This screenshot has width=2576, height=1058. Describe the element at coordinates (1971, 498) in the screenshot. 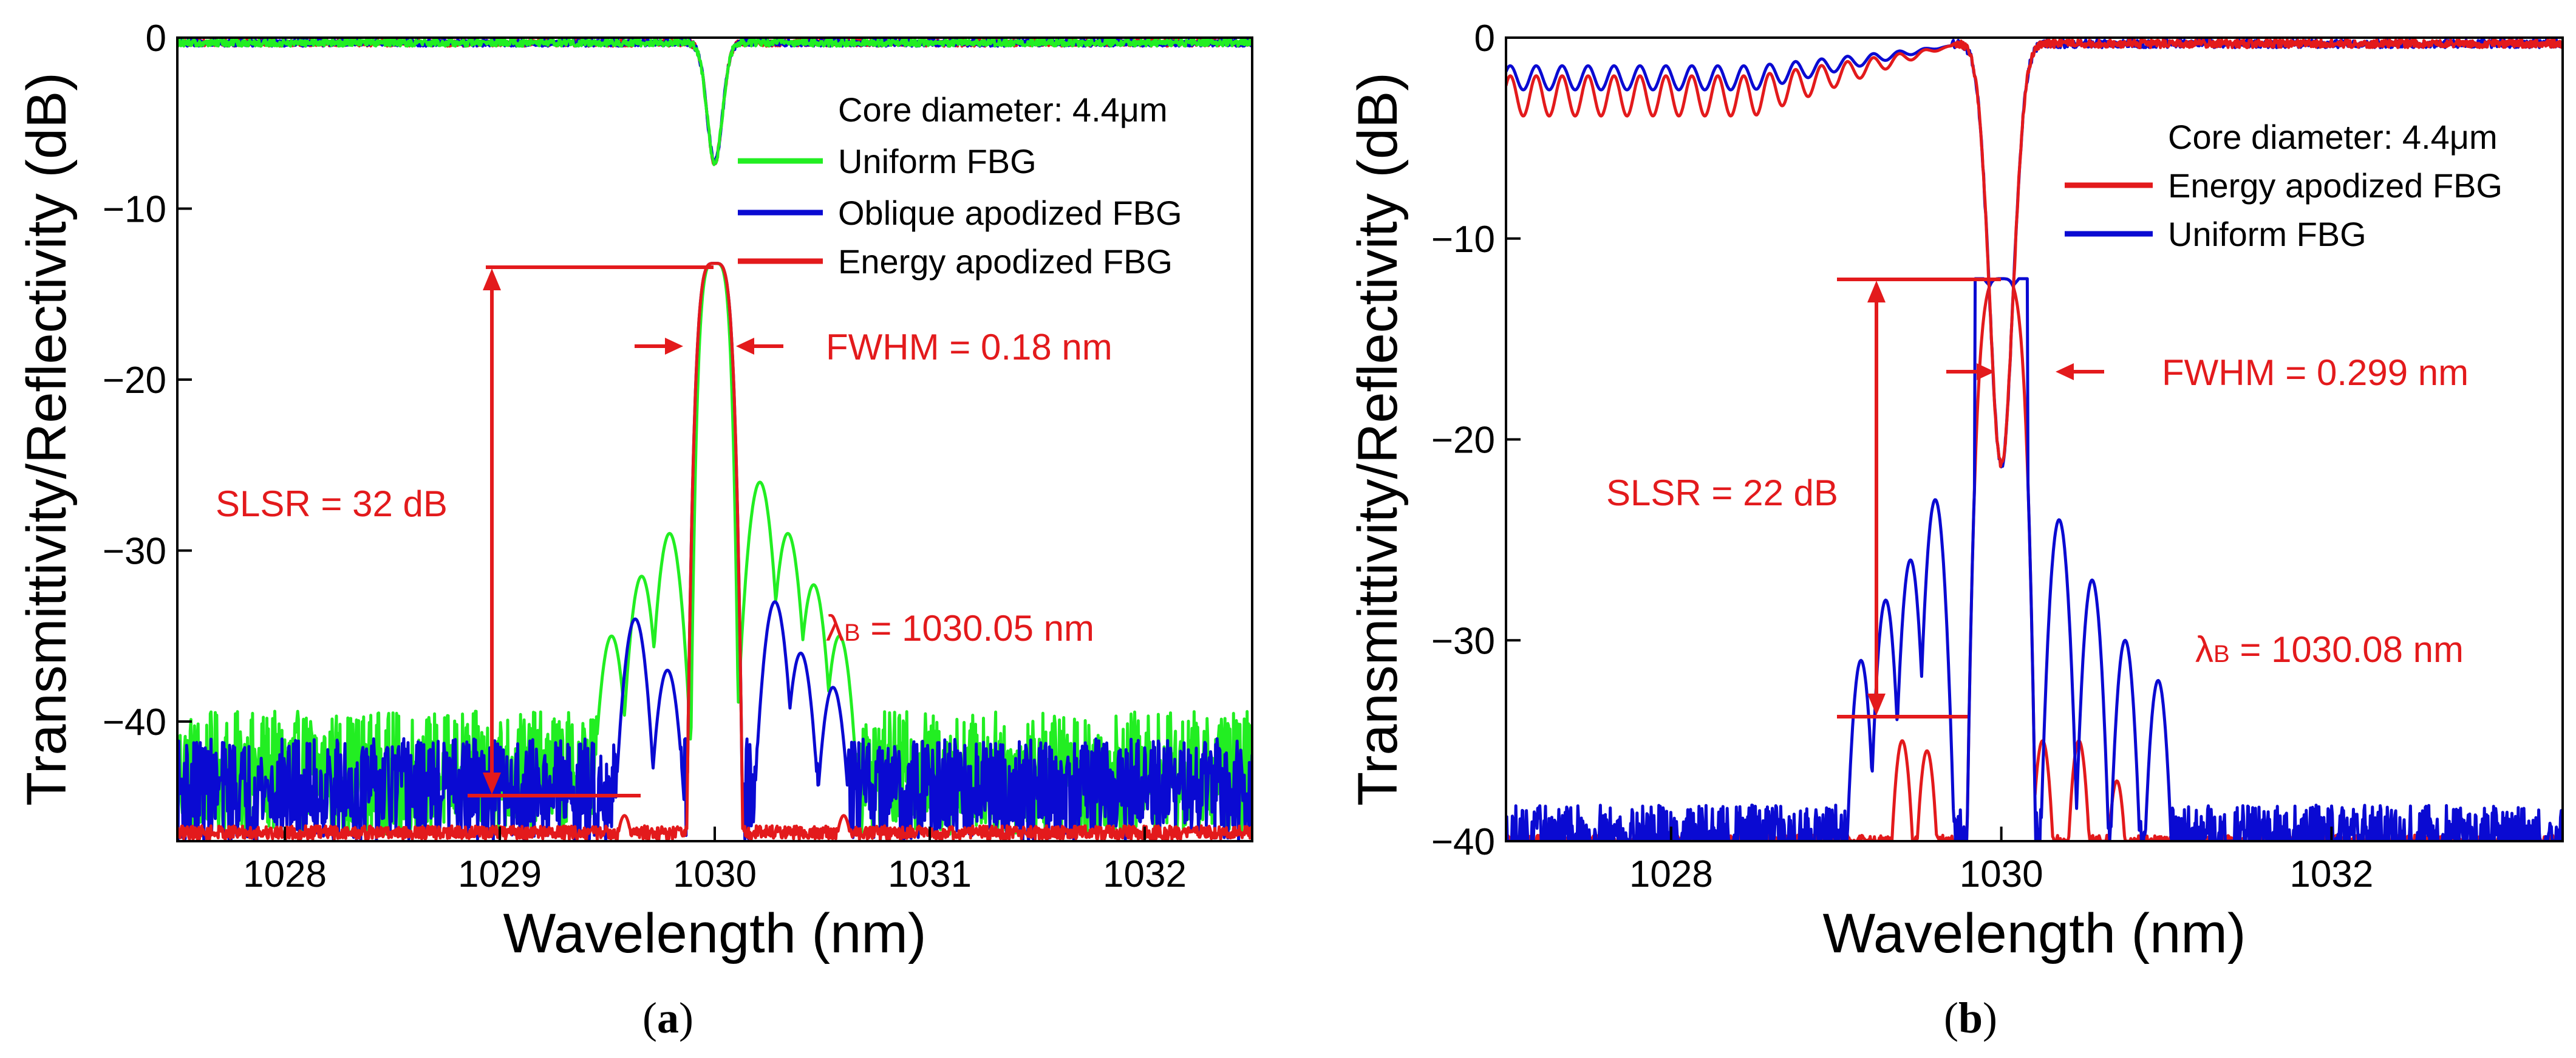

I see `panel-b-annotations` at that location.